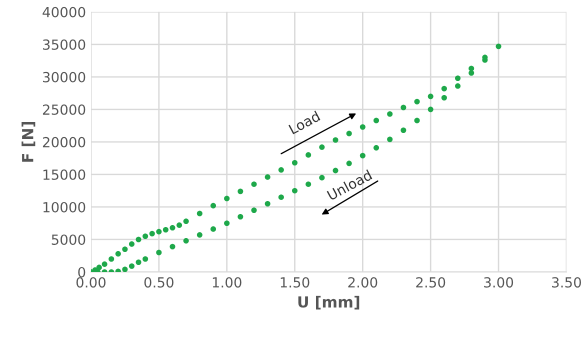 Image resolution: width=587 pixels, height=340 pixels. I want to click on y-tick-label: 0, so click(82, 272).